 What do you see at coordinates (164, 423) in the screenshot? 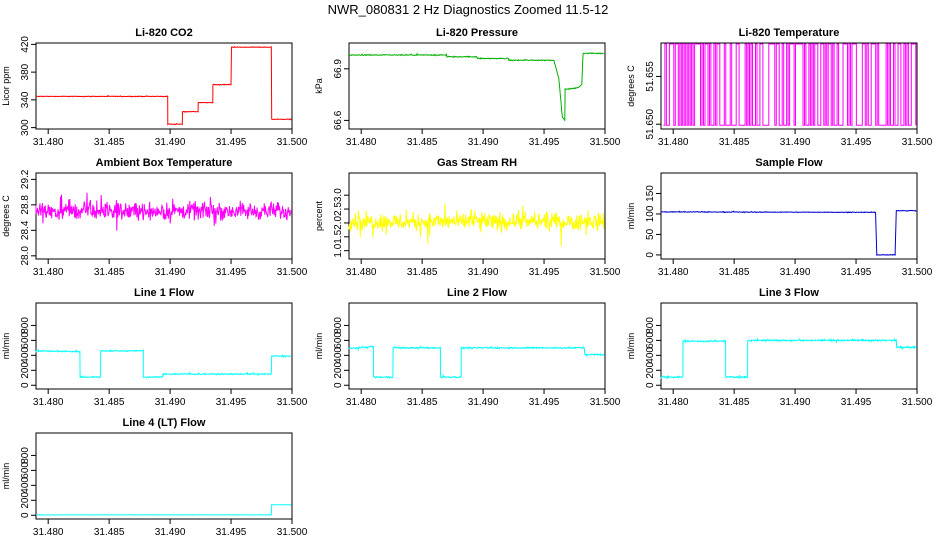
I see `panel-title: Line 4 (LT) Flow` at bounding box center [164, 423].